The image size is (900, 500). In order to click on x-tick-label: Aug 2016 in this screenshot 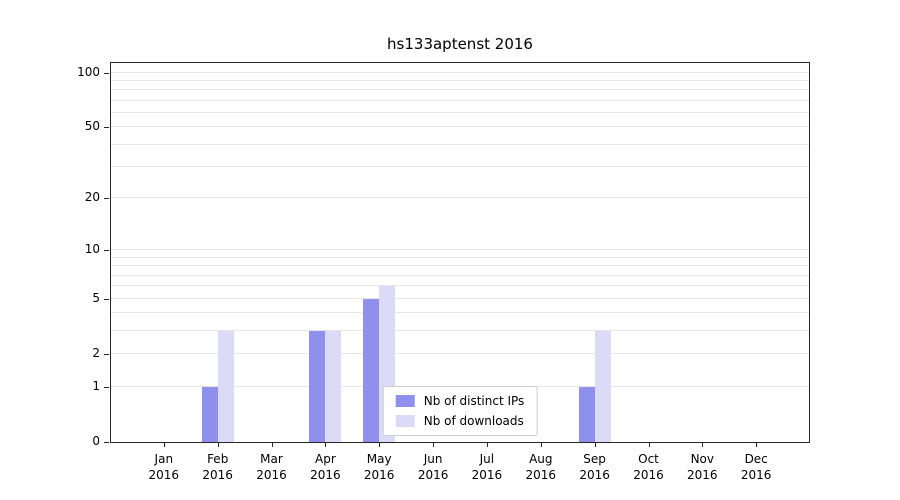, I will do `click(541, 467)`.